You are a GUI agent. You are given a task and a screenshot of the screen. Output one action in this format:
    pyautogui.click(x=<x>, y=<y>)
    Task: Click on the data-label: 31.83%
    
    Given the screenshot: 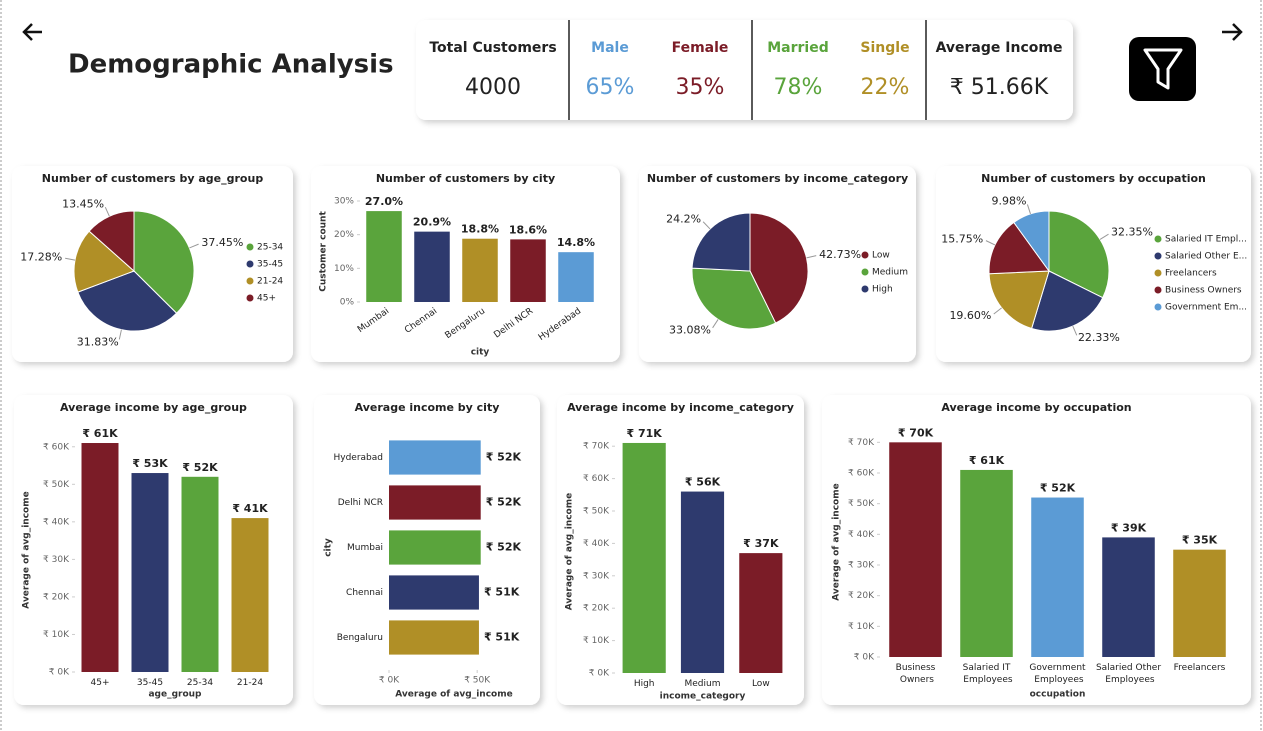 What is the action you would take?
    pyautogui.click(x=98, y=341)
    